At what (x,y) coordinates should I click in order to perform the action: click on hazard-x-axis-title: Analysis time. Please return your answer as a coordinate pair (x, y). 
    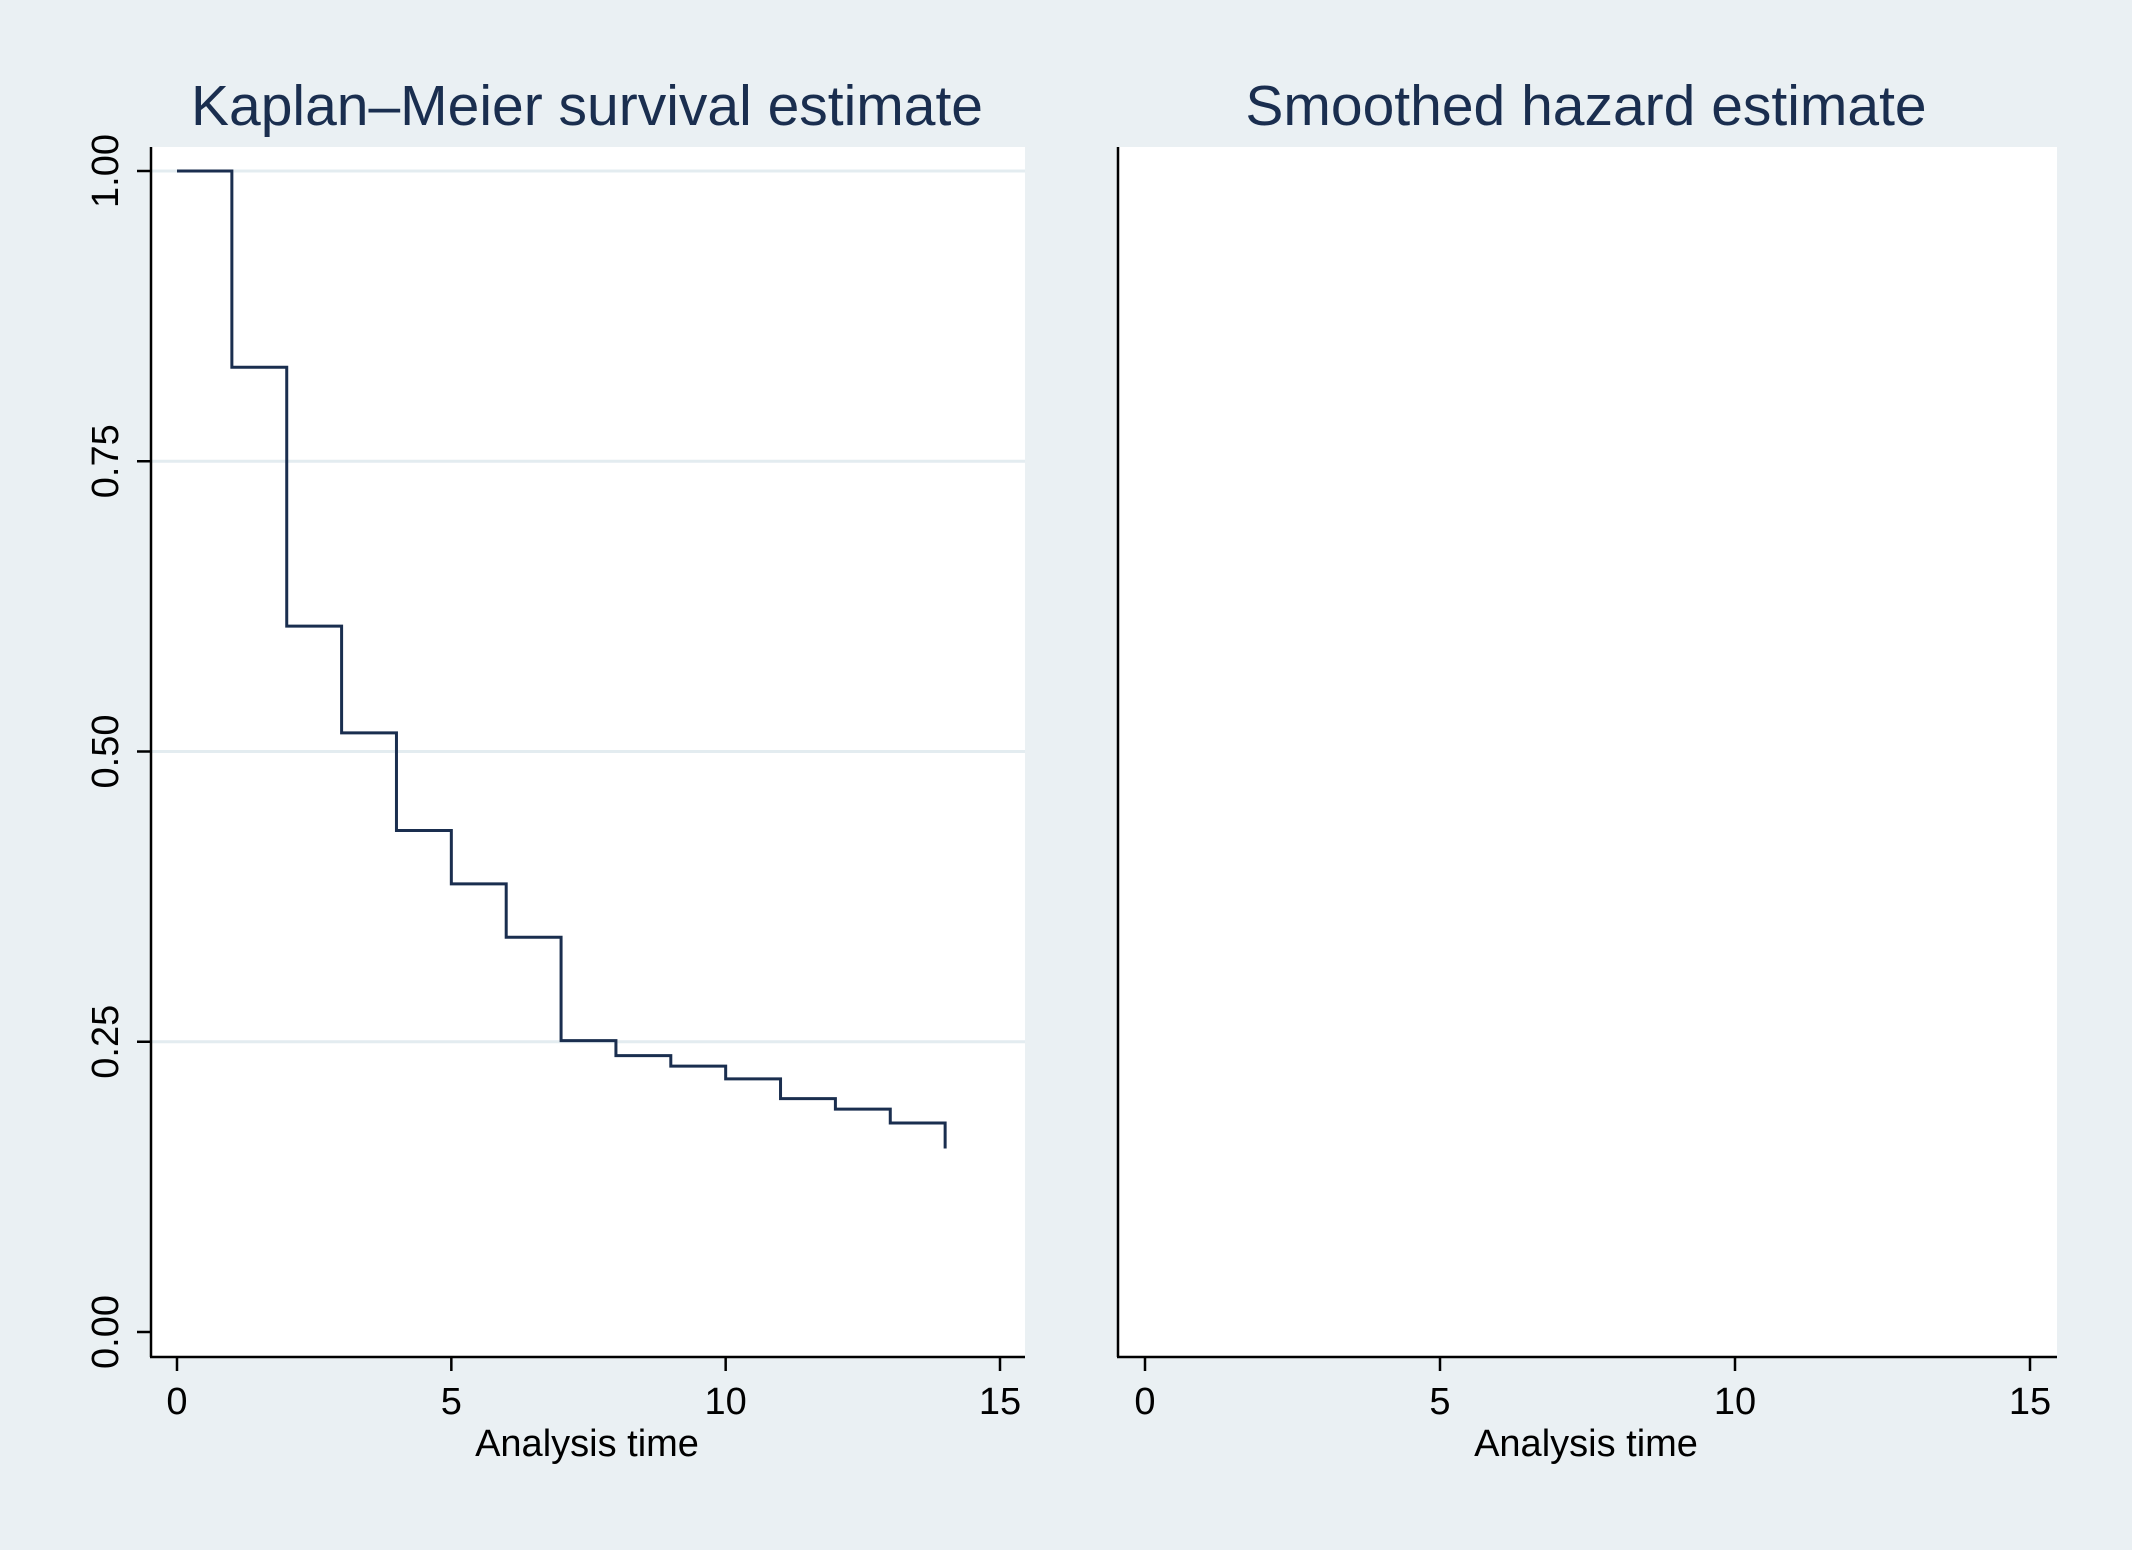
    Looking at the image, I should click on (1586, 1444).